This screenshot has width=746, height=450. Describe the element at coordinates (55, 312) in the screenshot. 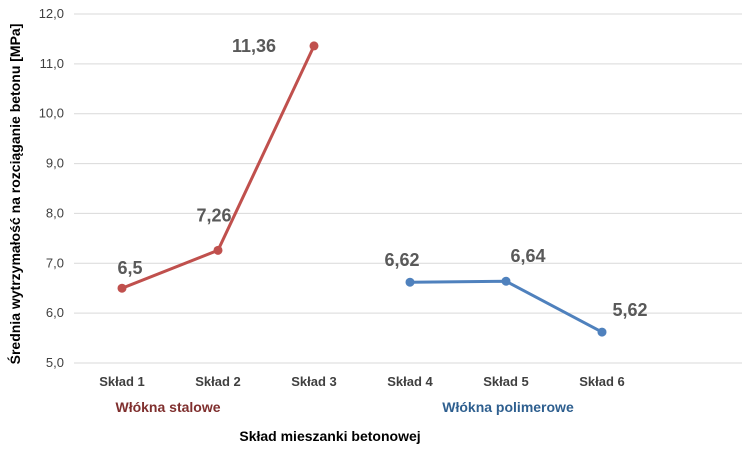

I see `y-tick-label: 6,0` at that location.